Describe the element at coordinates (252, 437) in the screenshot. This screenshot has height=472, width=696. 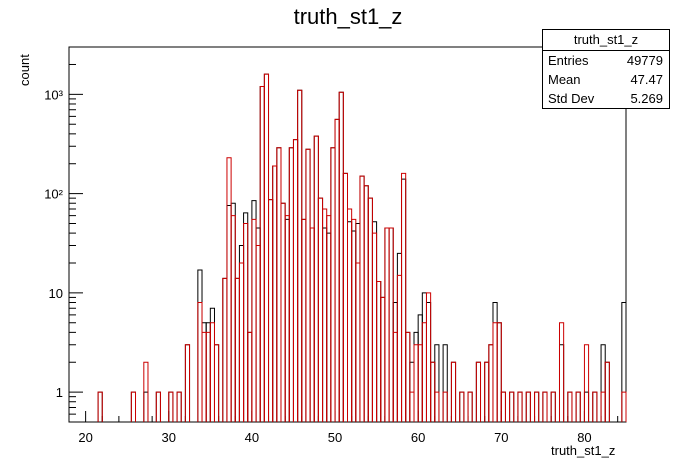
I see `x-tick-label: 40` at that location.